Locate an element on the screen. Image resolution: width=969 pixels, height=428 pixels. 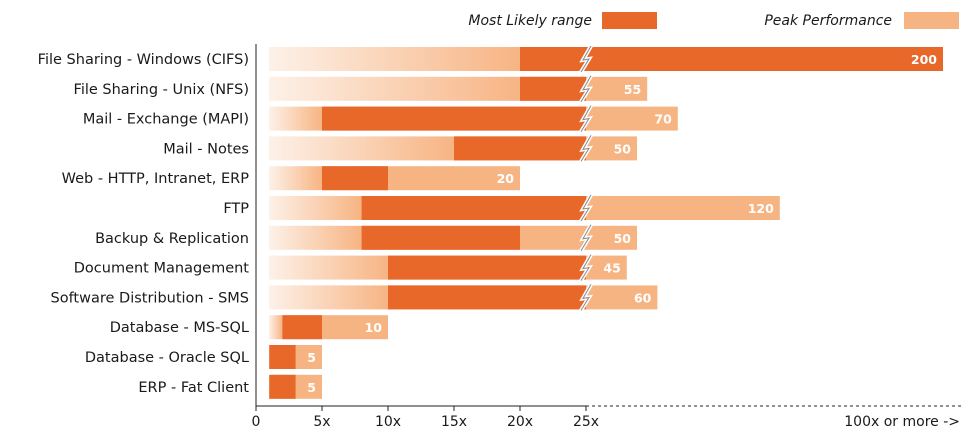
most-likely-bar-software-distribution-sms is located at coordinates (487, 297).